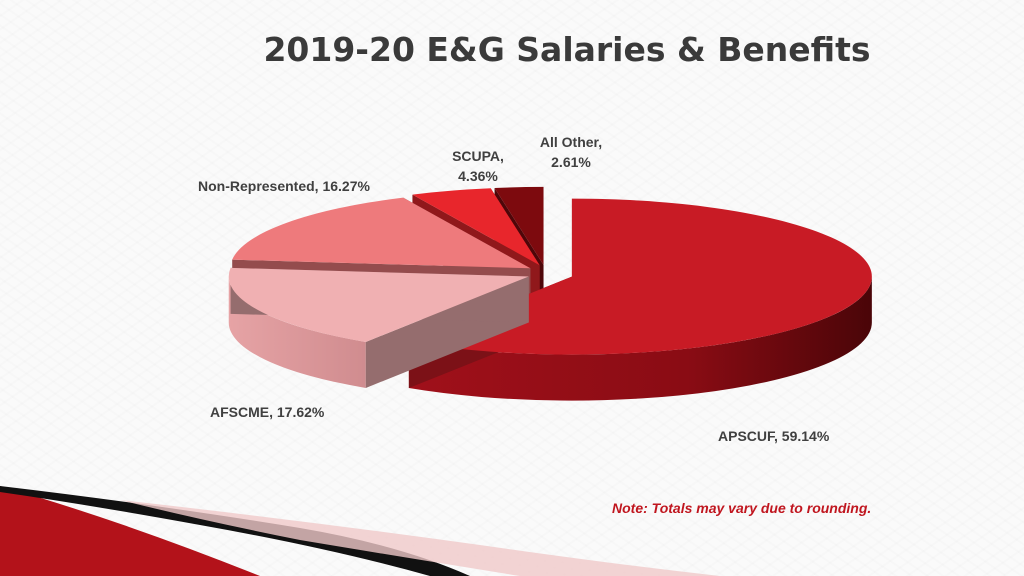  What do you see at coordinates (571, 162) in the screenshot?
I see `label-all-other-value: 2.61%` at bounding box center [571, 162].